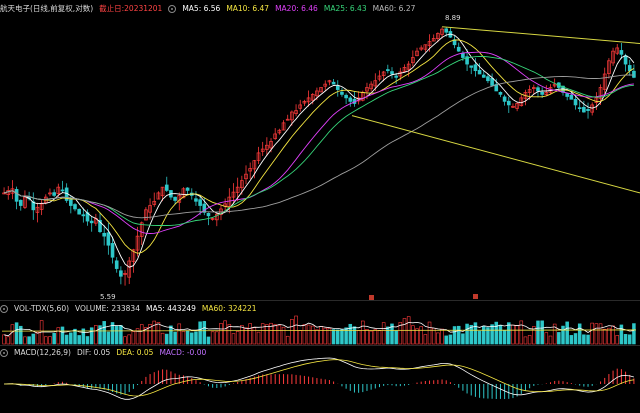 The image size is (640, 413). I want to click on panel-divider, so click(320, 345).